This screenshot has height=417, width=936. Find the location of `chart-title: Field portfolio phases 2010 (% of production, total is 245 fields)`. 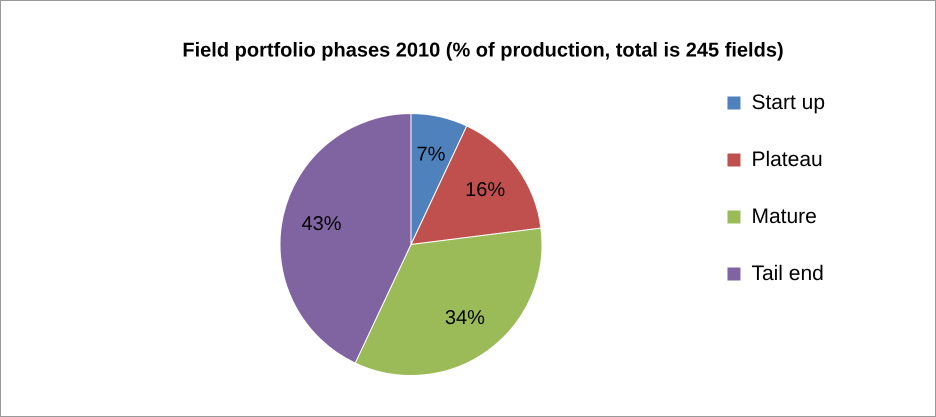

chart-title: Field portfolio phases 2010 (% of production, total is 245 fields) is located at coordinates (483, 51).